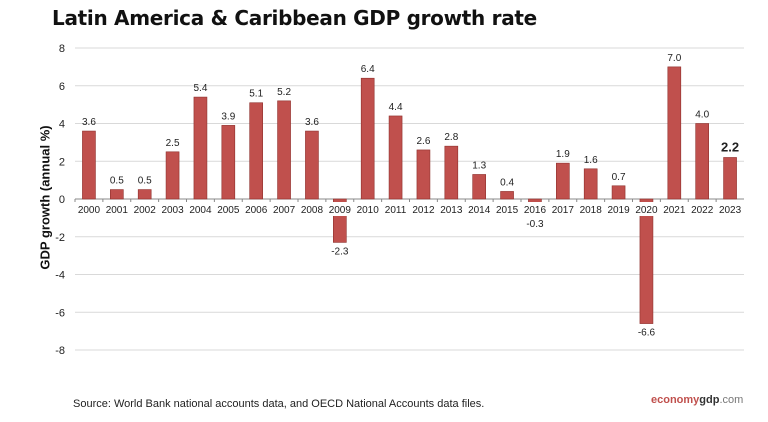  I want to click on y-tick-label: -4, so click(60, 276).